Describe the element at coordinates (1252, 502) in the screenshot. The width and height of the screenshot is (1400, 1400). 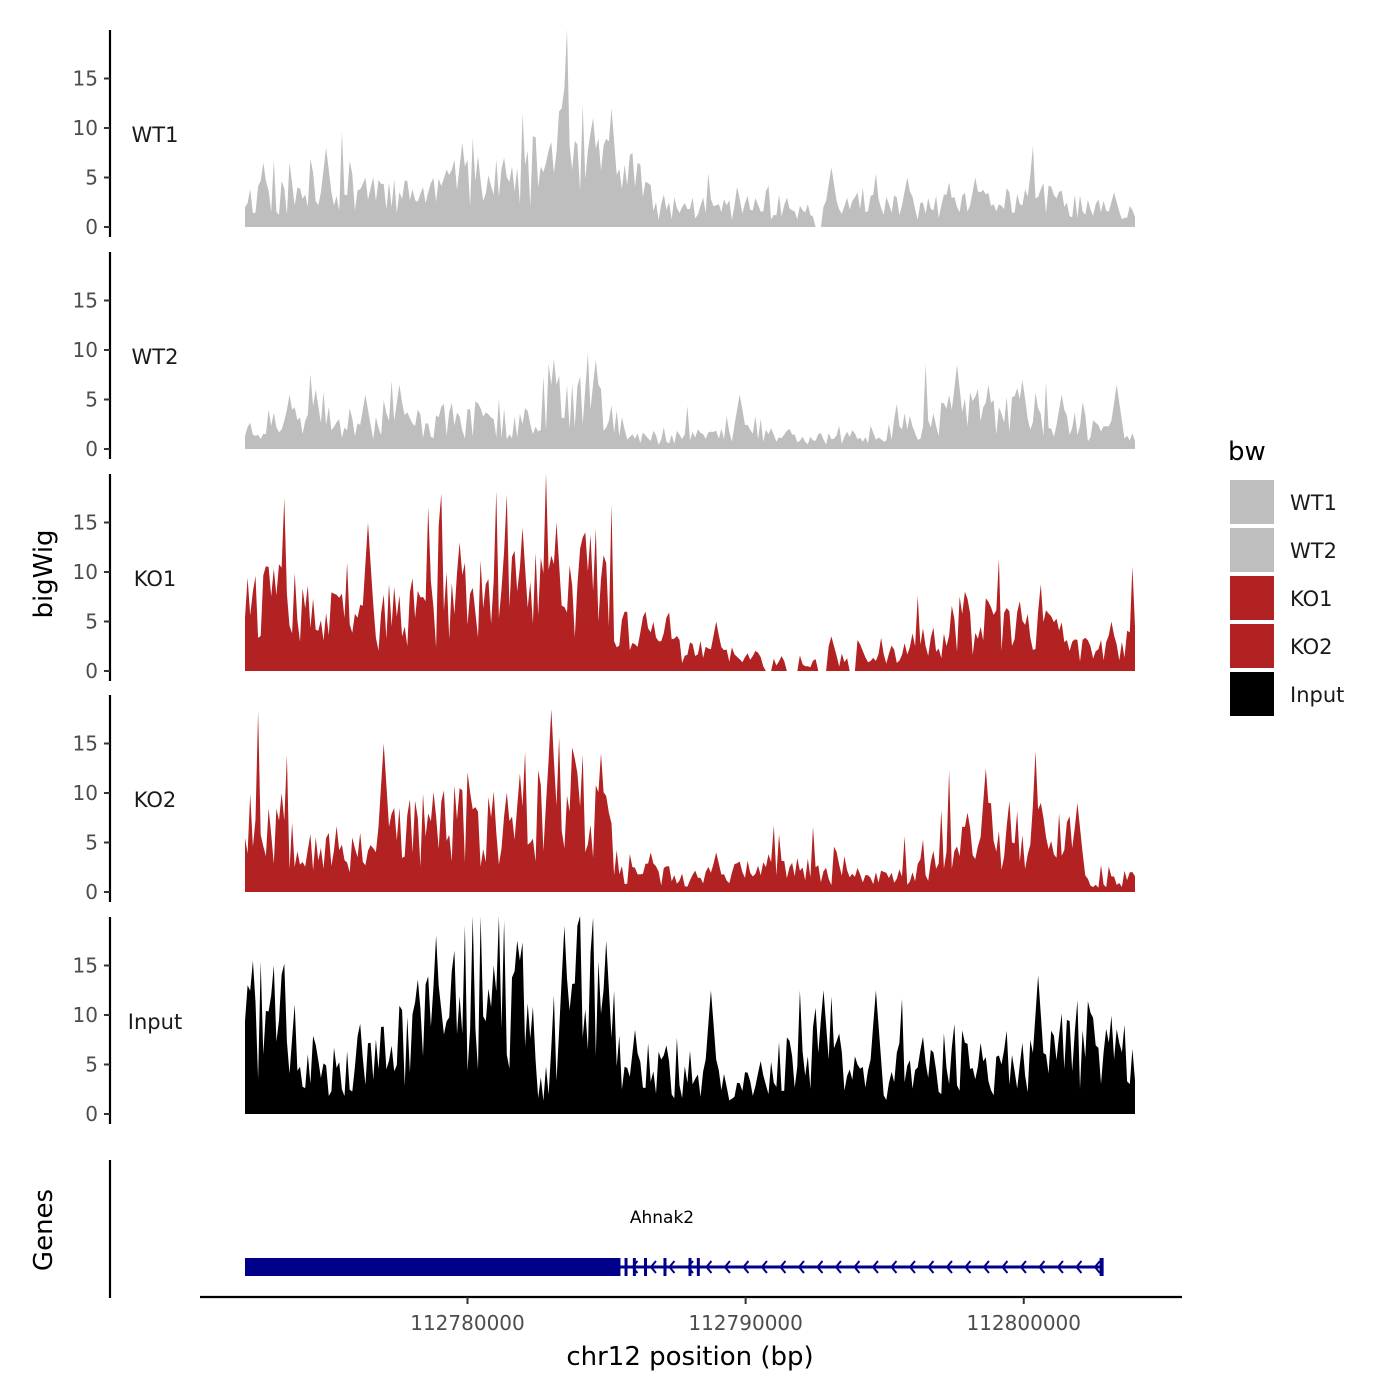
I see `legend-key-wt1` at that location.